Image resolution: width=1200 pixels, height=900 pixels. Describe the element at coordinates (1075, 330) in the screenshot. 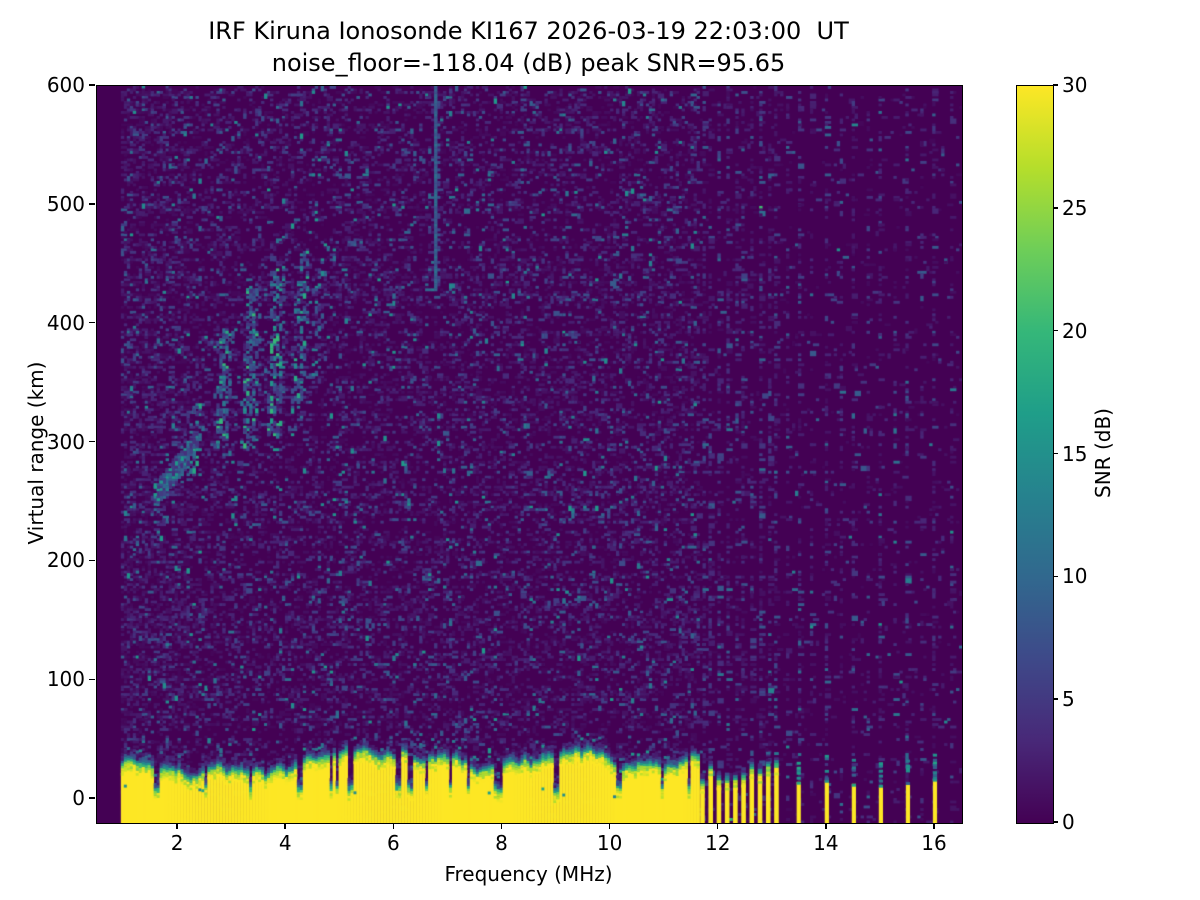

I see `colorbar-tick-label: 20` at that location.